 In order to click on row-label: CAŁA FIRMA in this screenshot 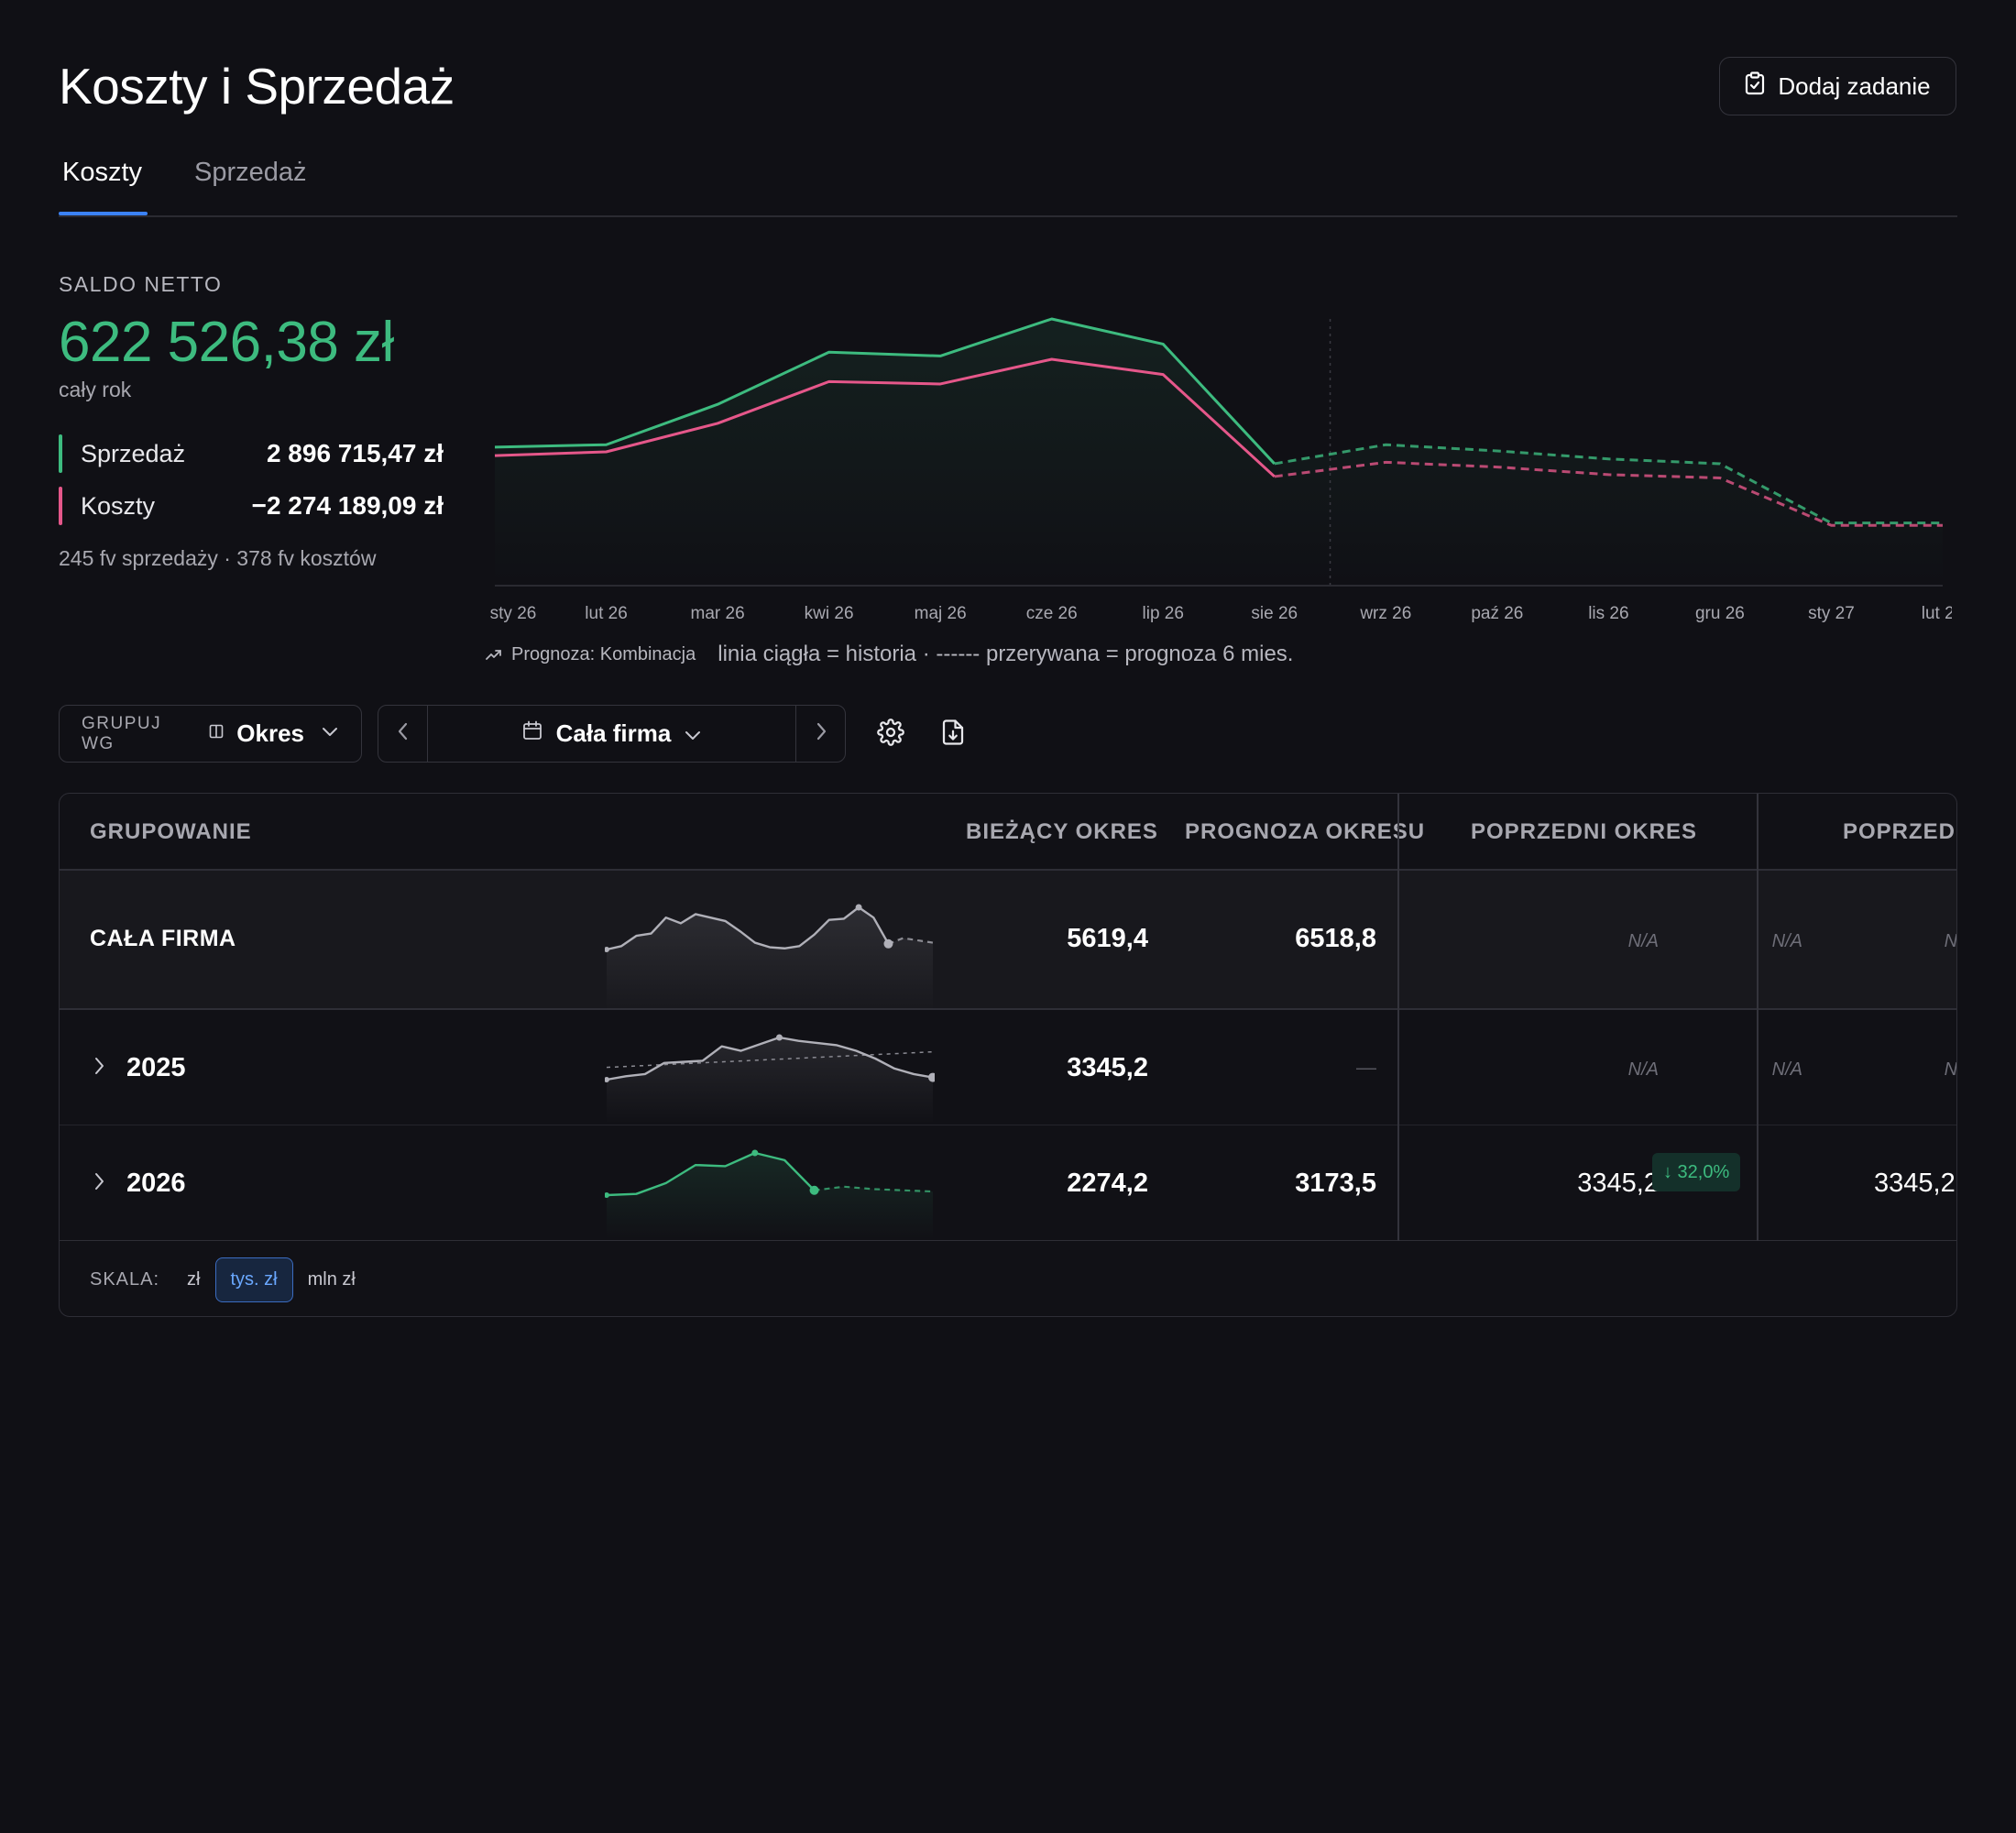, I will do `click(163, 938)`.